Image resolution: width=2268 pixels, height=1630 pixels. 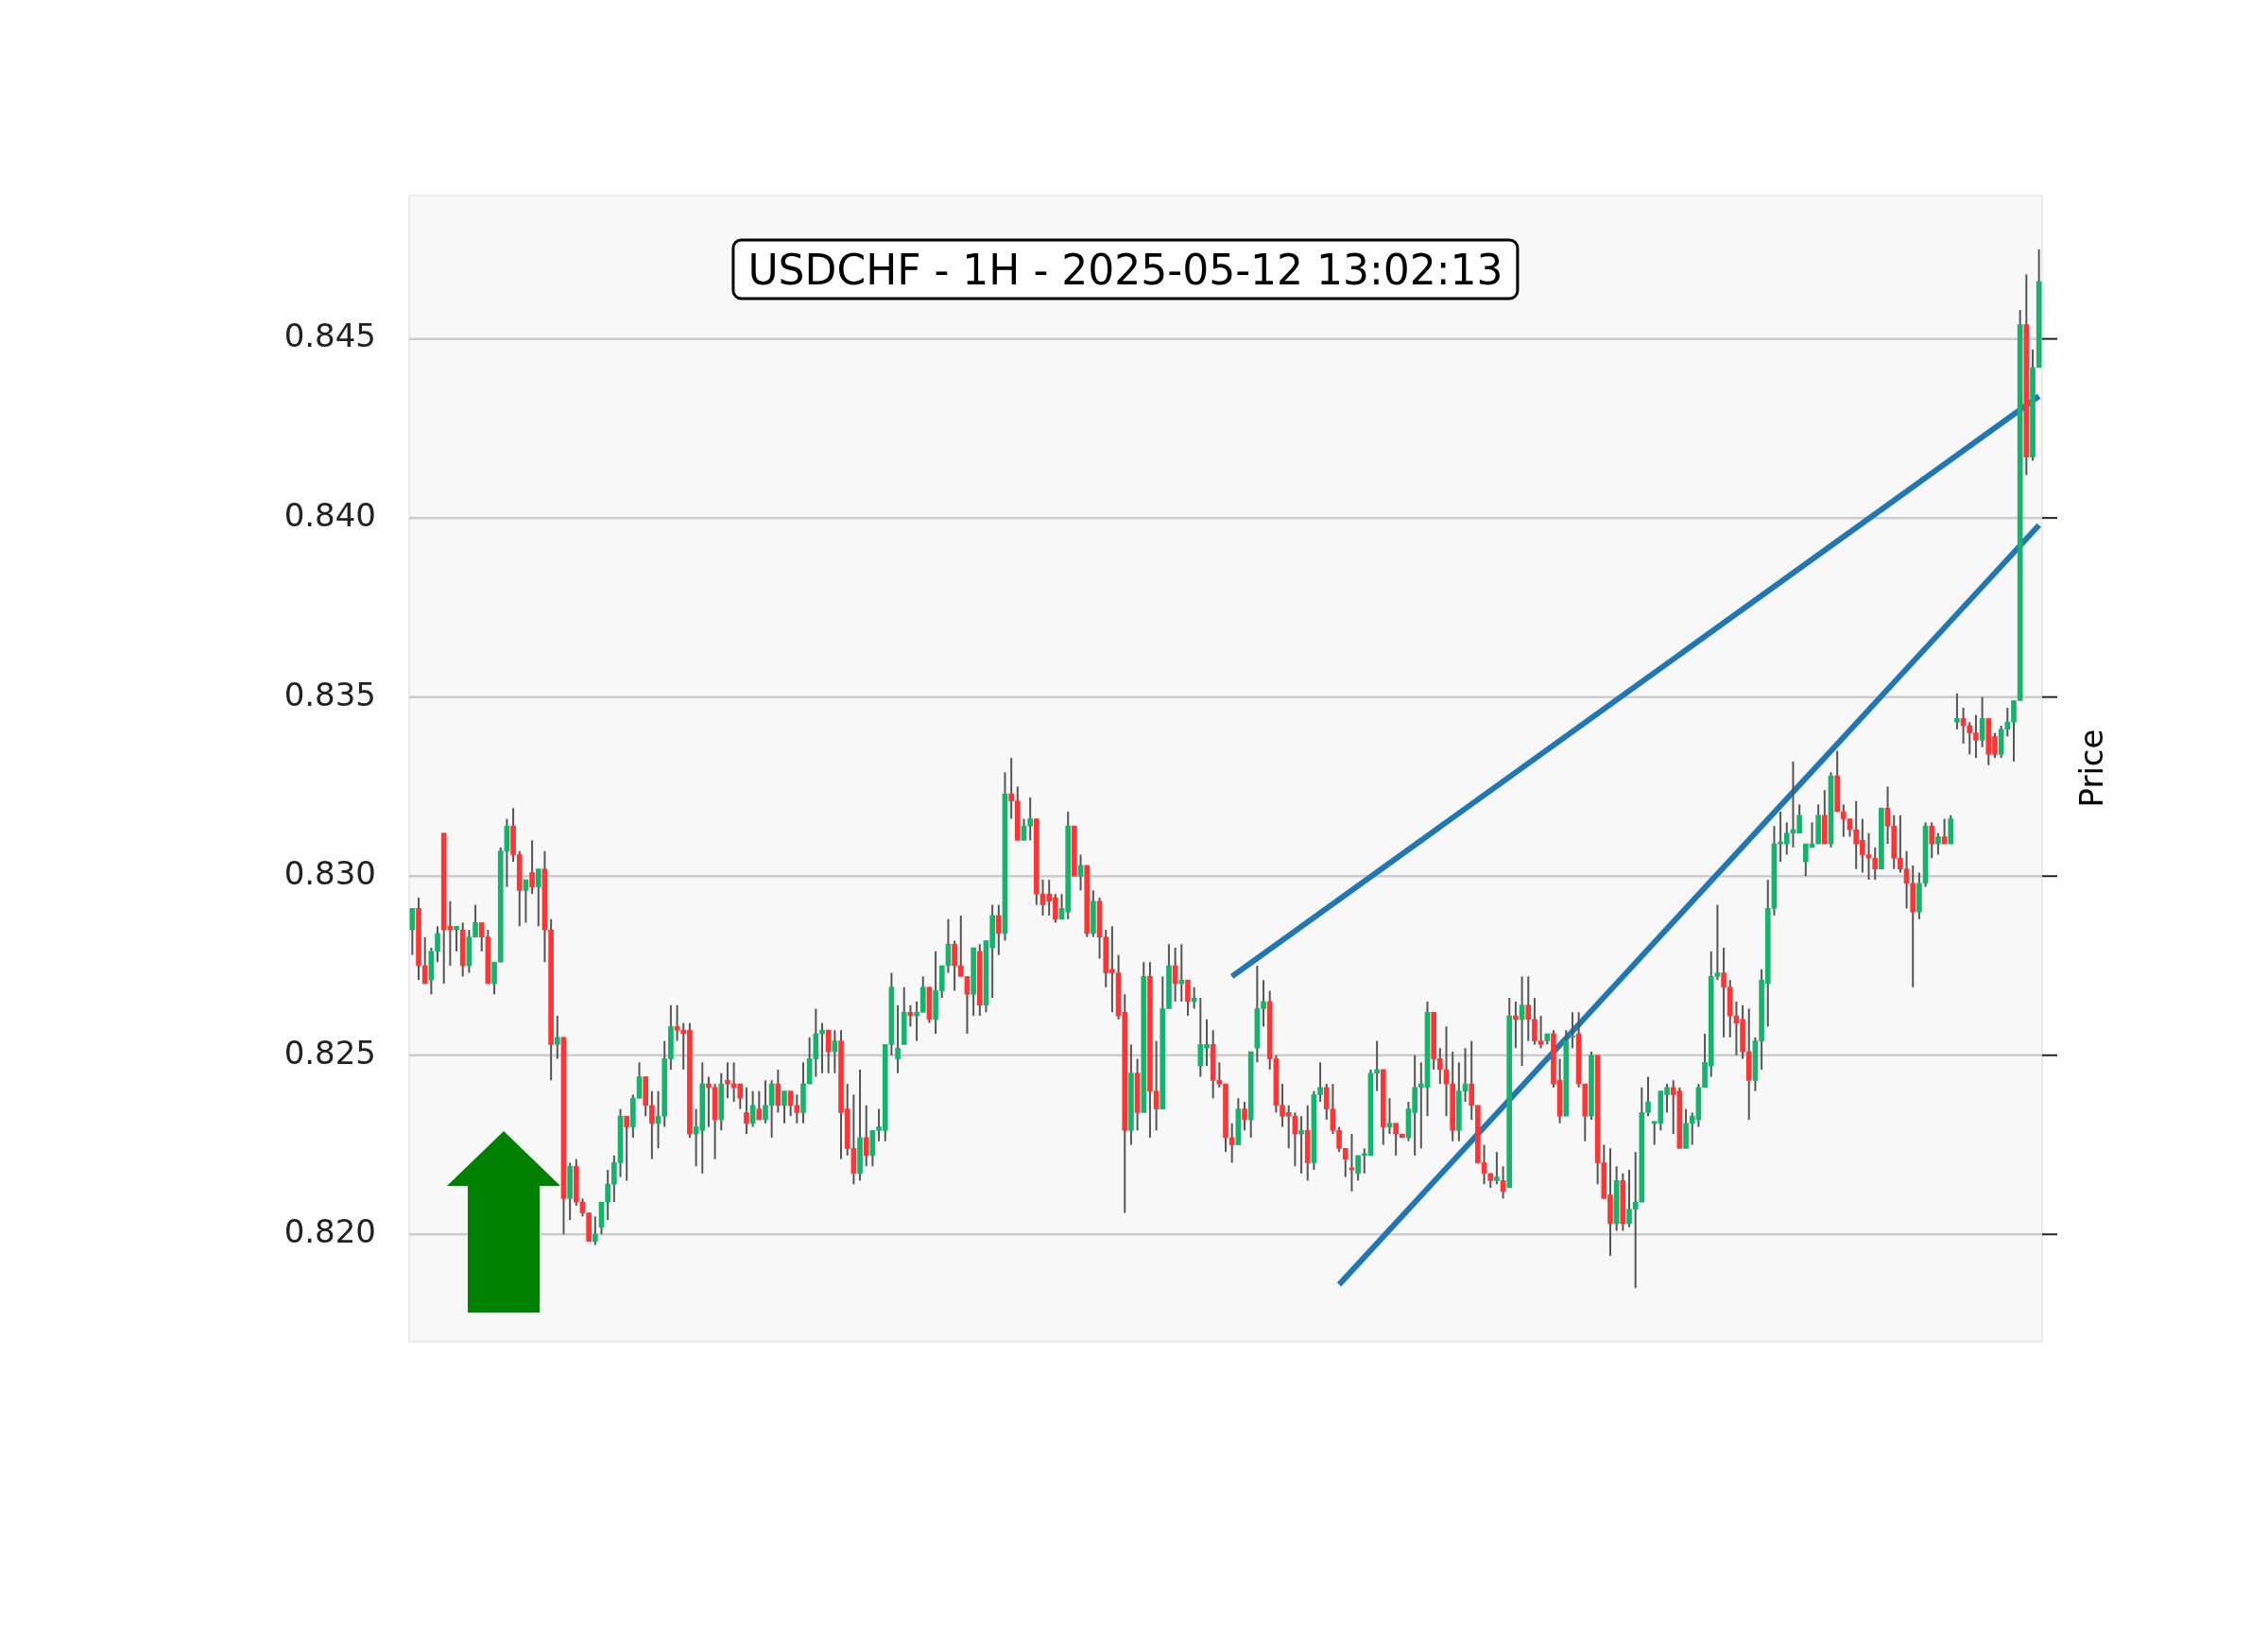 What do you see at coordinates (330, 336) in the screenshot?
I see `y-tick-label: 0.845` at bounding box center [330, 336].